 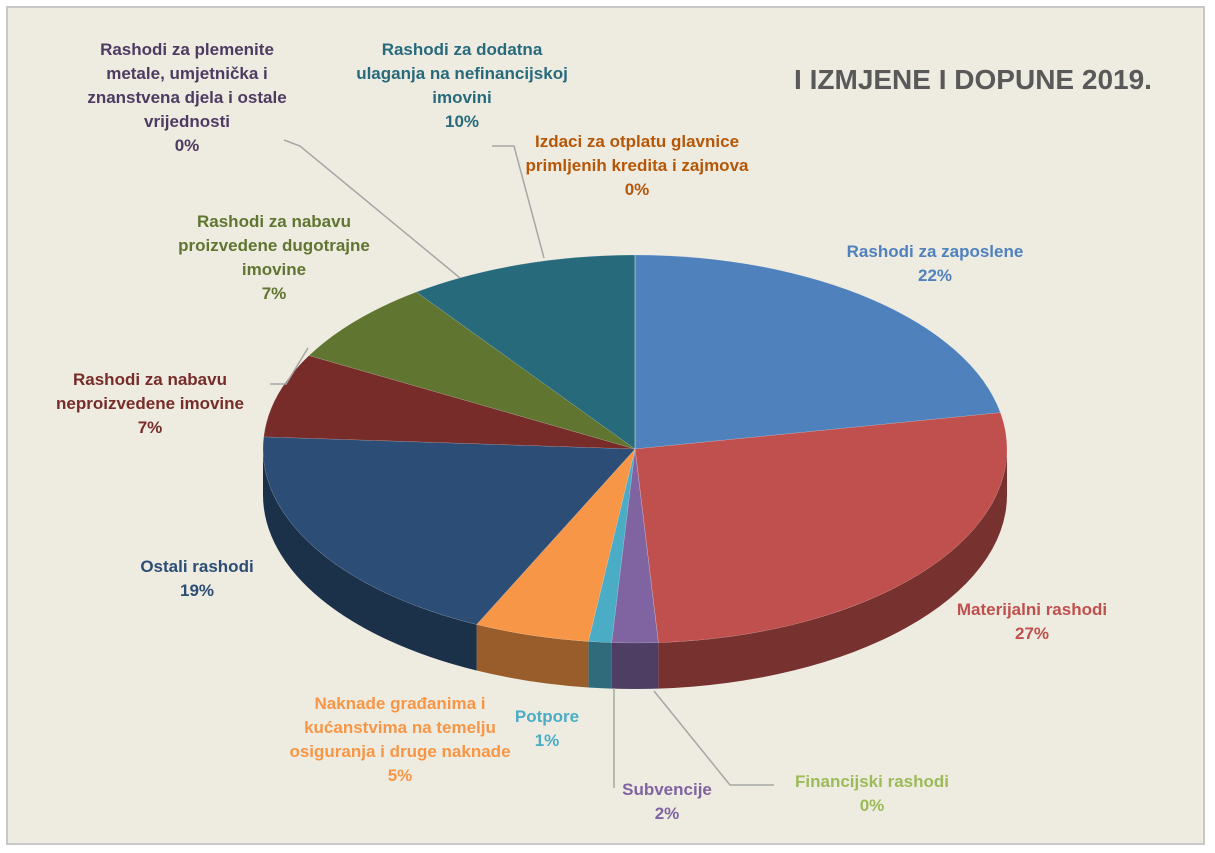 I want to click on category-name: Potpore, so click(x=547, y=716).